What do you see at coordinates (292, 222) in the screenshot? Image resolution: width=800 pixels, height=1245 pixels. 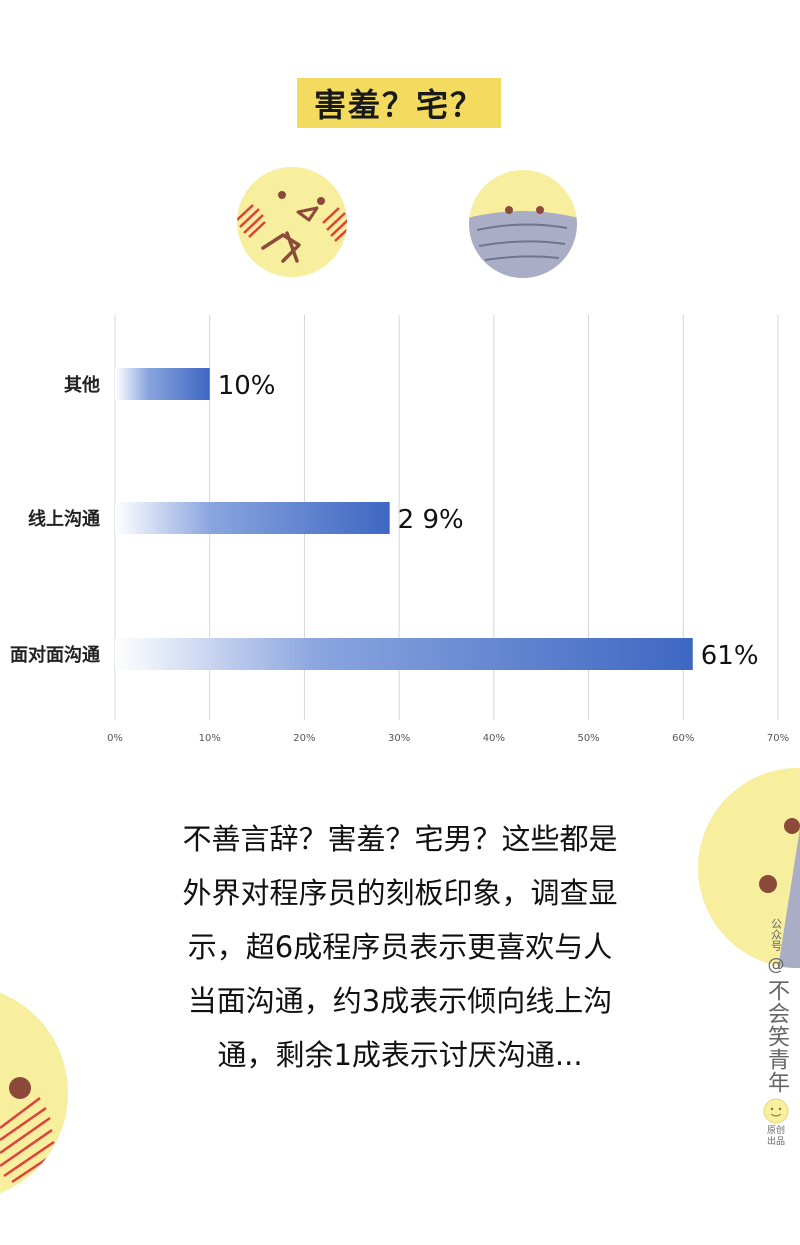 I see `shy-face-icon` at bounding box center [292, 222].